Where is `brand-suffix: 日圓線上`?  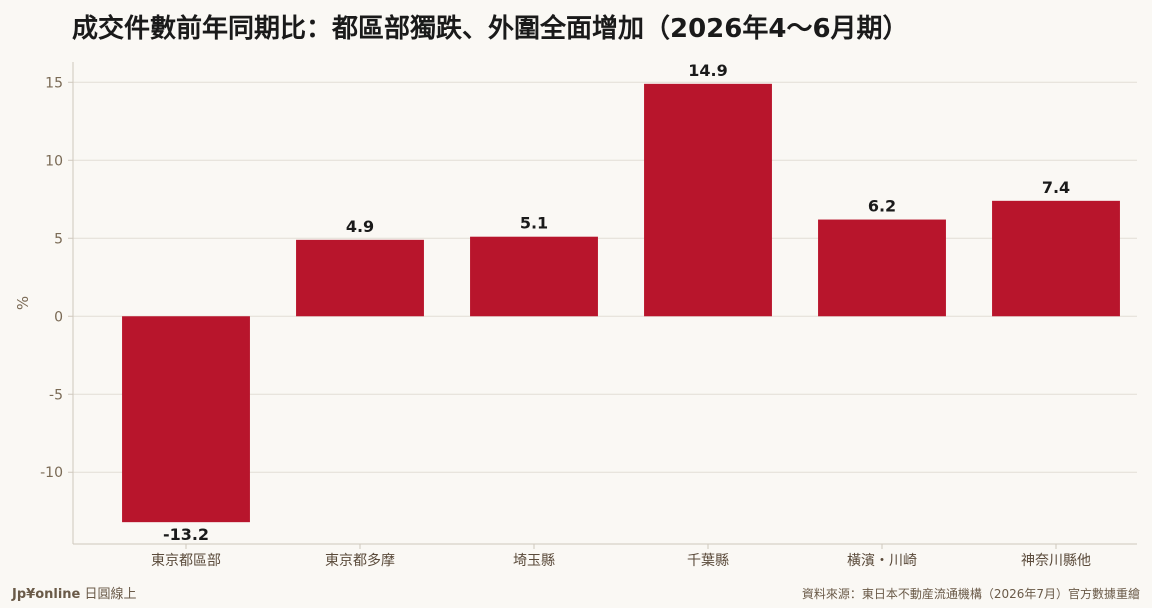 brand-suffix: 日圓線上 is located at coordinates (108, 594).